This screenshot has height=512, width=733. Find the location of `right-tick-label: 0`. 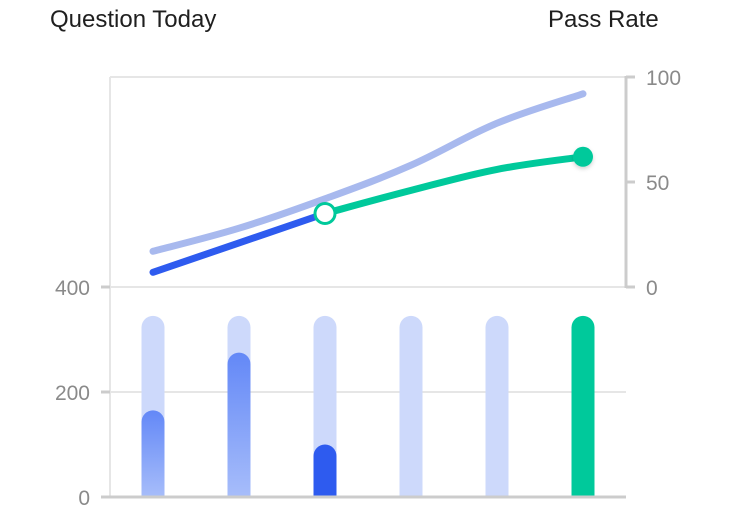

right-tick-label: 0 is located at coordinates (652, 288).